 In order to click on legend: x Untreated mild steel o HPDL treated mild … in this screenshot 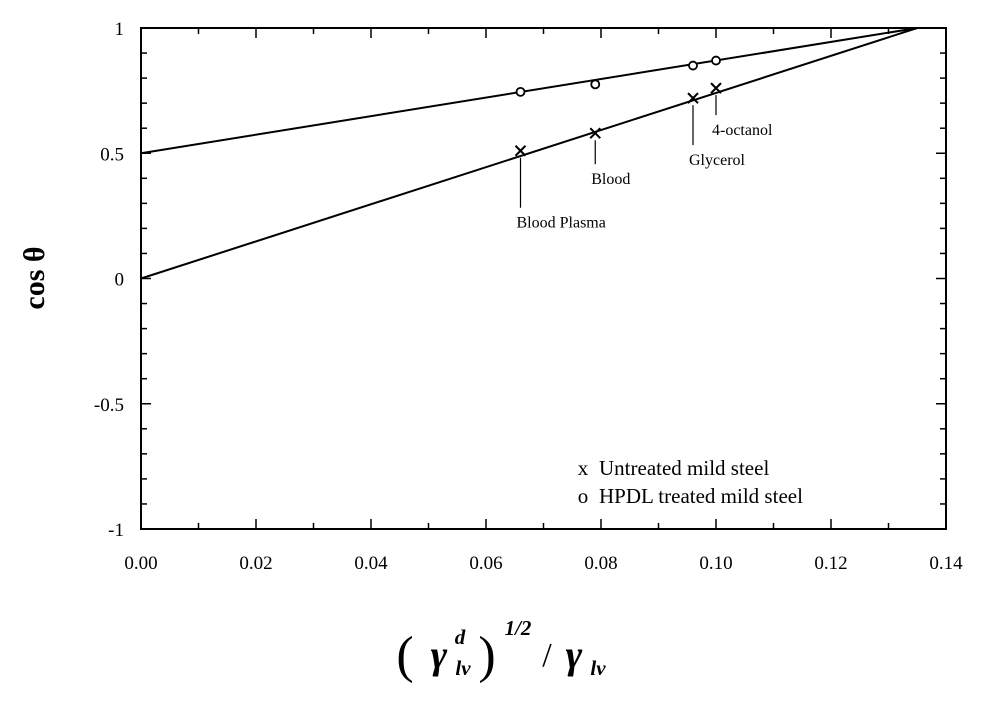, I will do `click(690, 482)`.